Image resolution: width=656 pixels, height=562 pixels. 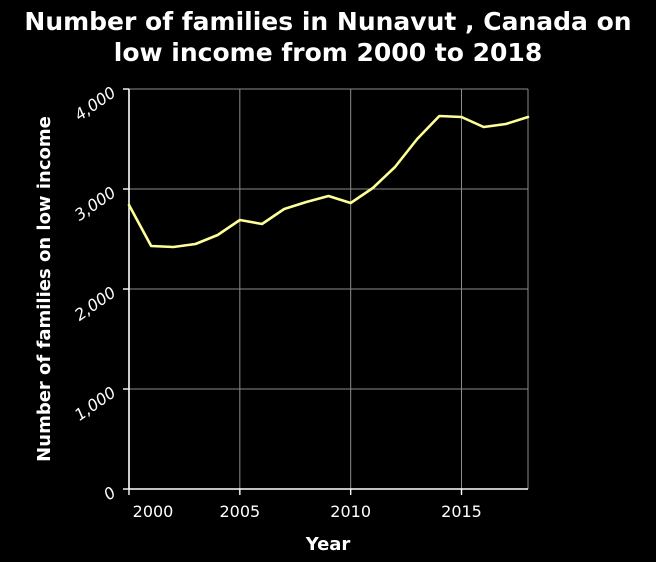 What do you see at coordinates (239, 511) in the screenshot?
I see `x-tick-label-2005: 2005` at bounding box center [239, 511].